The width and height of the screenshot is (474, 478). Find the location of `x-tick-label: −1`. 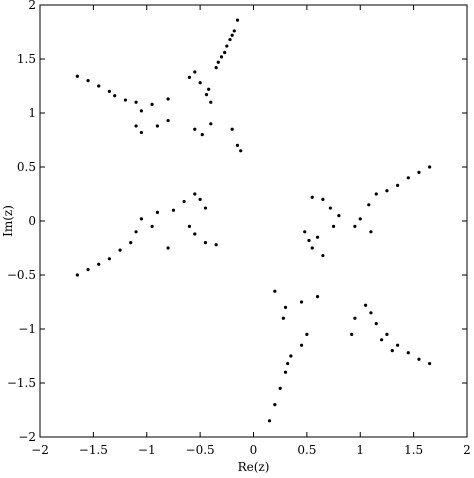

x-tick-label: −1 is located at coordinates (147, 450).